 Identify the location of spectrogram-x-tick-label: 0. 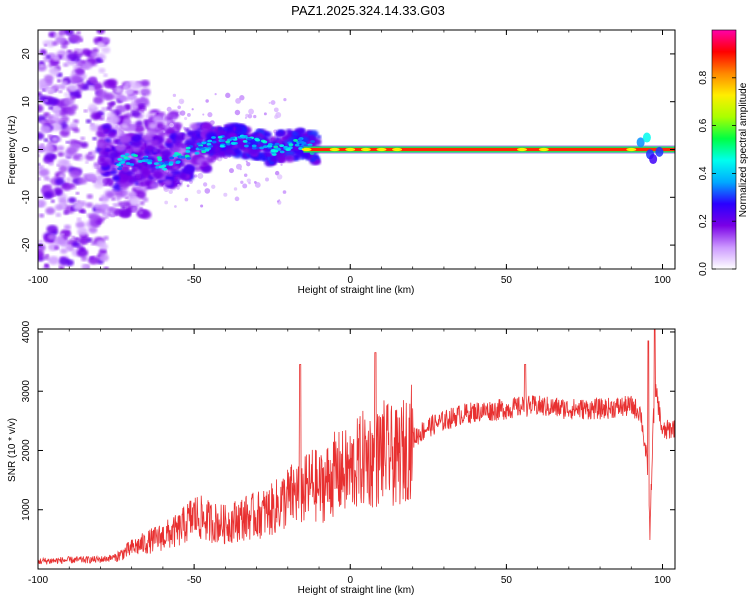
(350, 280).